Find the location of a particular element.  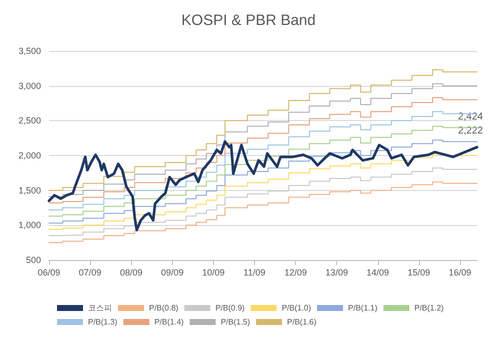

legend-label: 코스피 is located at coordinates (100, 308).